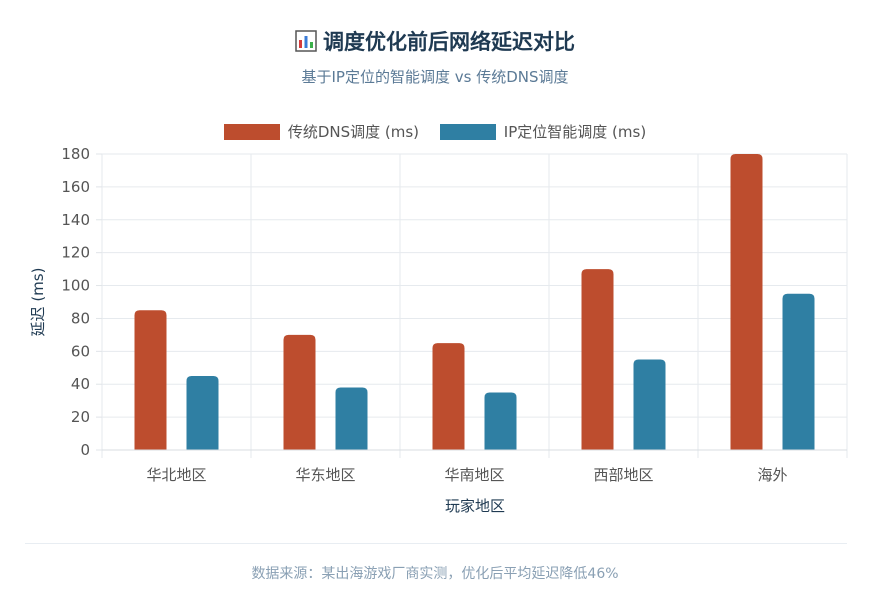  Describe the element at coordinates (623, 475) in the screenshot. I see `x-tick-label: 西部地区` at that location.